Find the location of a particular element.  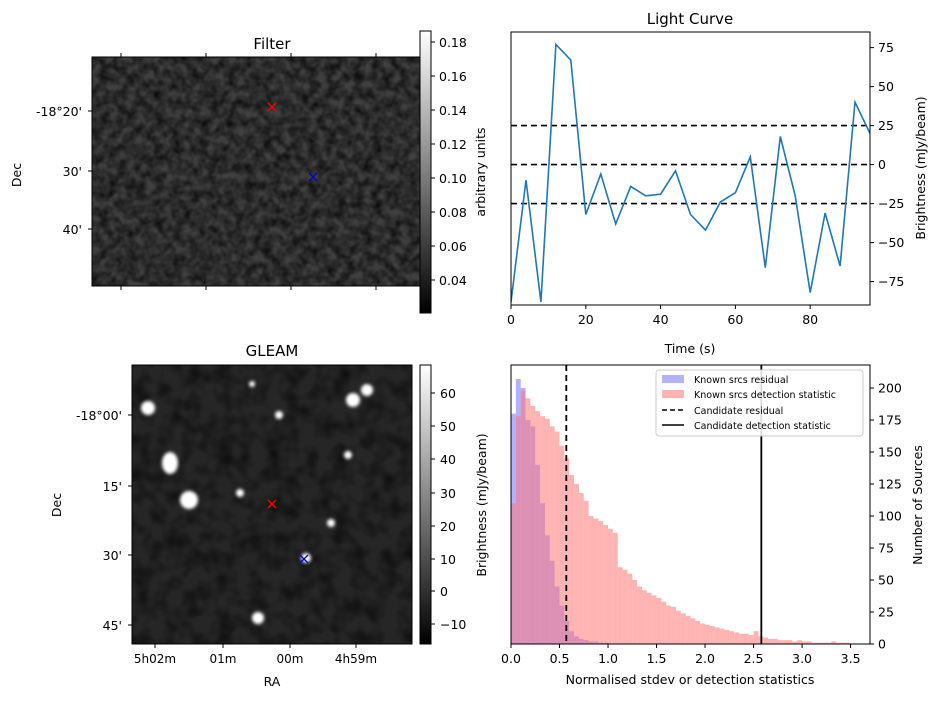

gleam-cbar-tick-3: 30 is located at coordinates (448, 493).